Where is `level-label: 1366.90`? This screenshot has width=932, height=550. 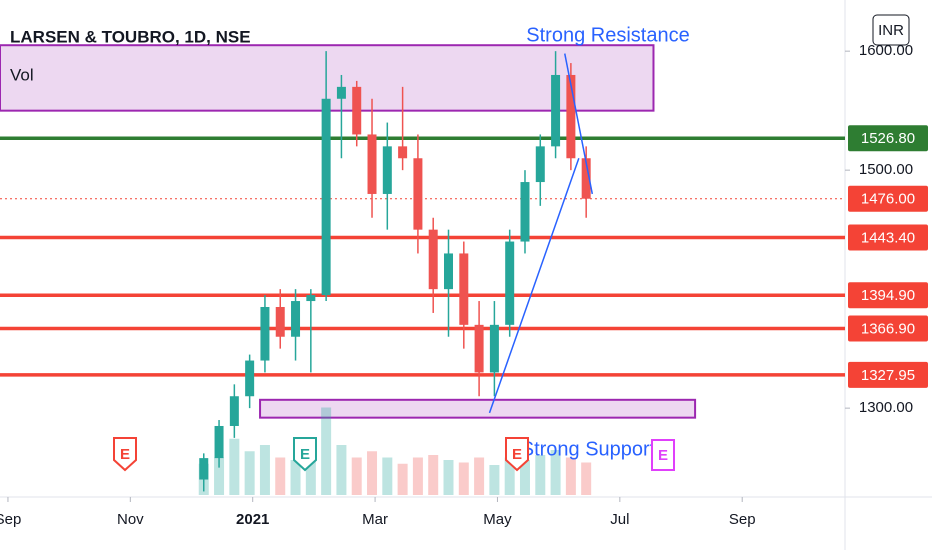 level-label: 1366.90 is located at coordinates (888, 329).